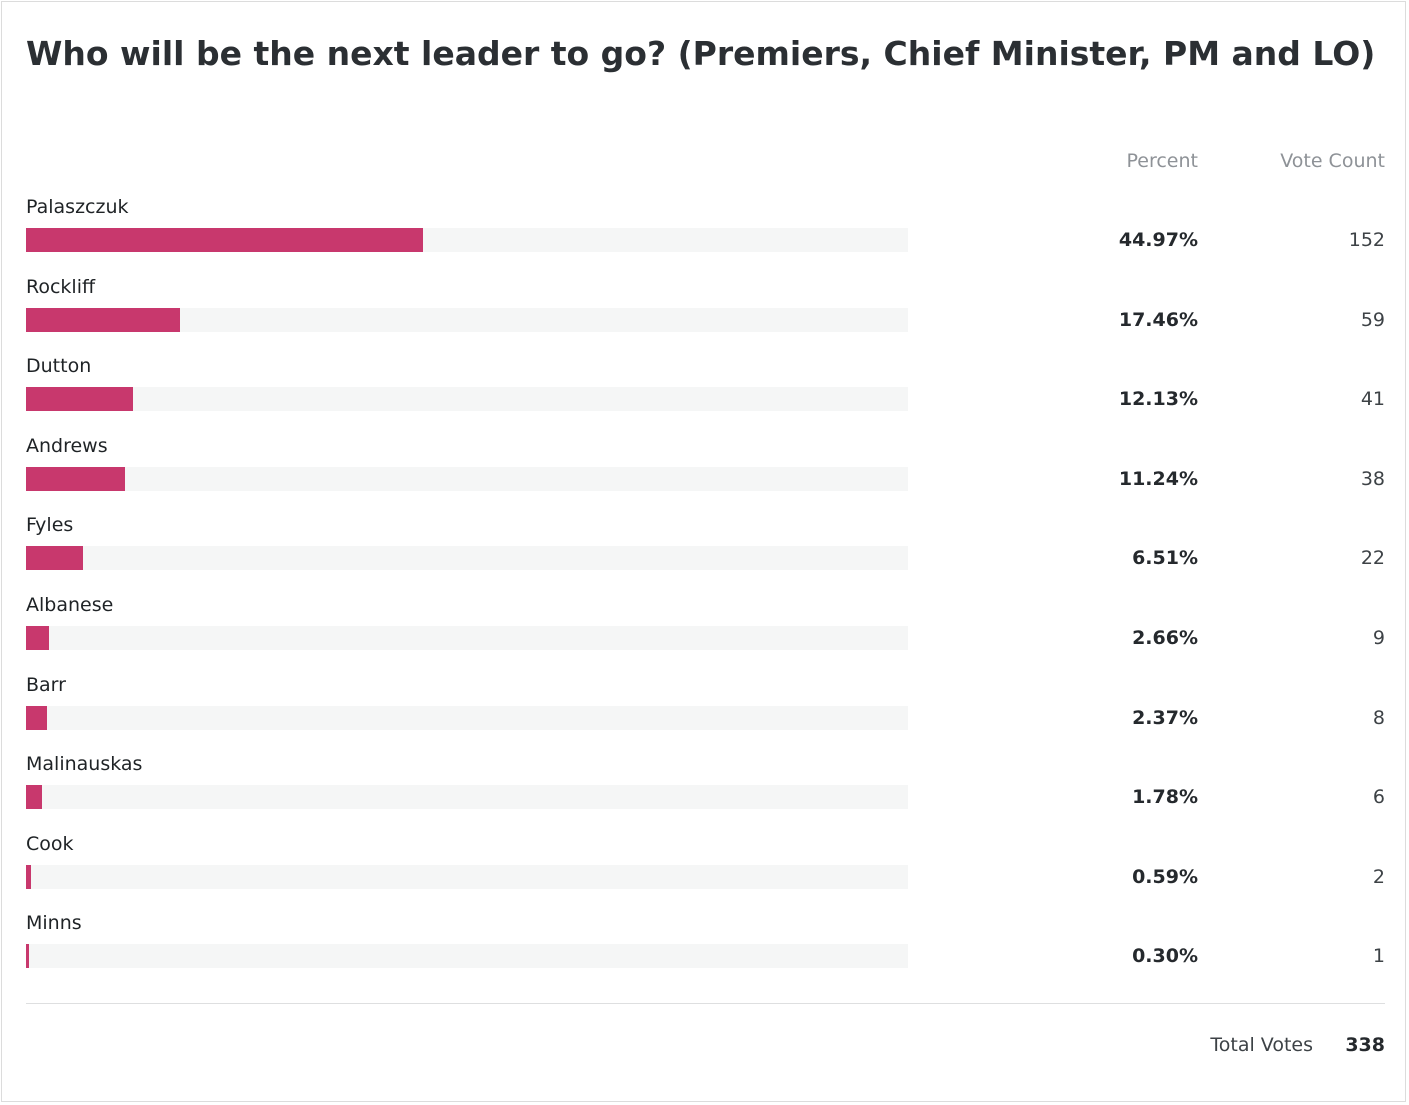 The width and height of the screenshot is (1409, 1105). I want to click on vote-count-label: 1, so click(1378, 956).